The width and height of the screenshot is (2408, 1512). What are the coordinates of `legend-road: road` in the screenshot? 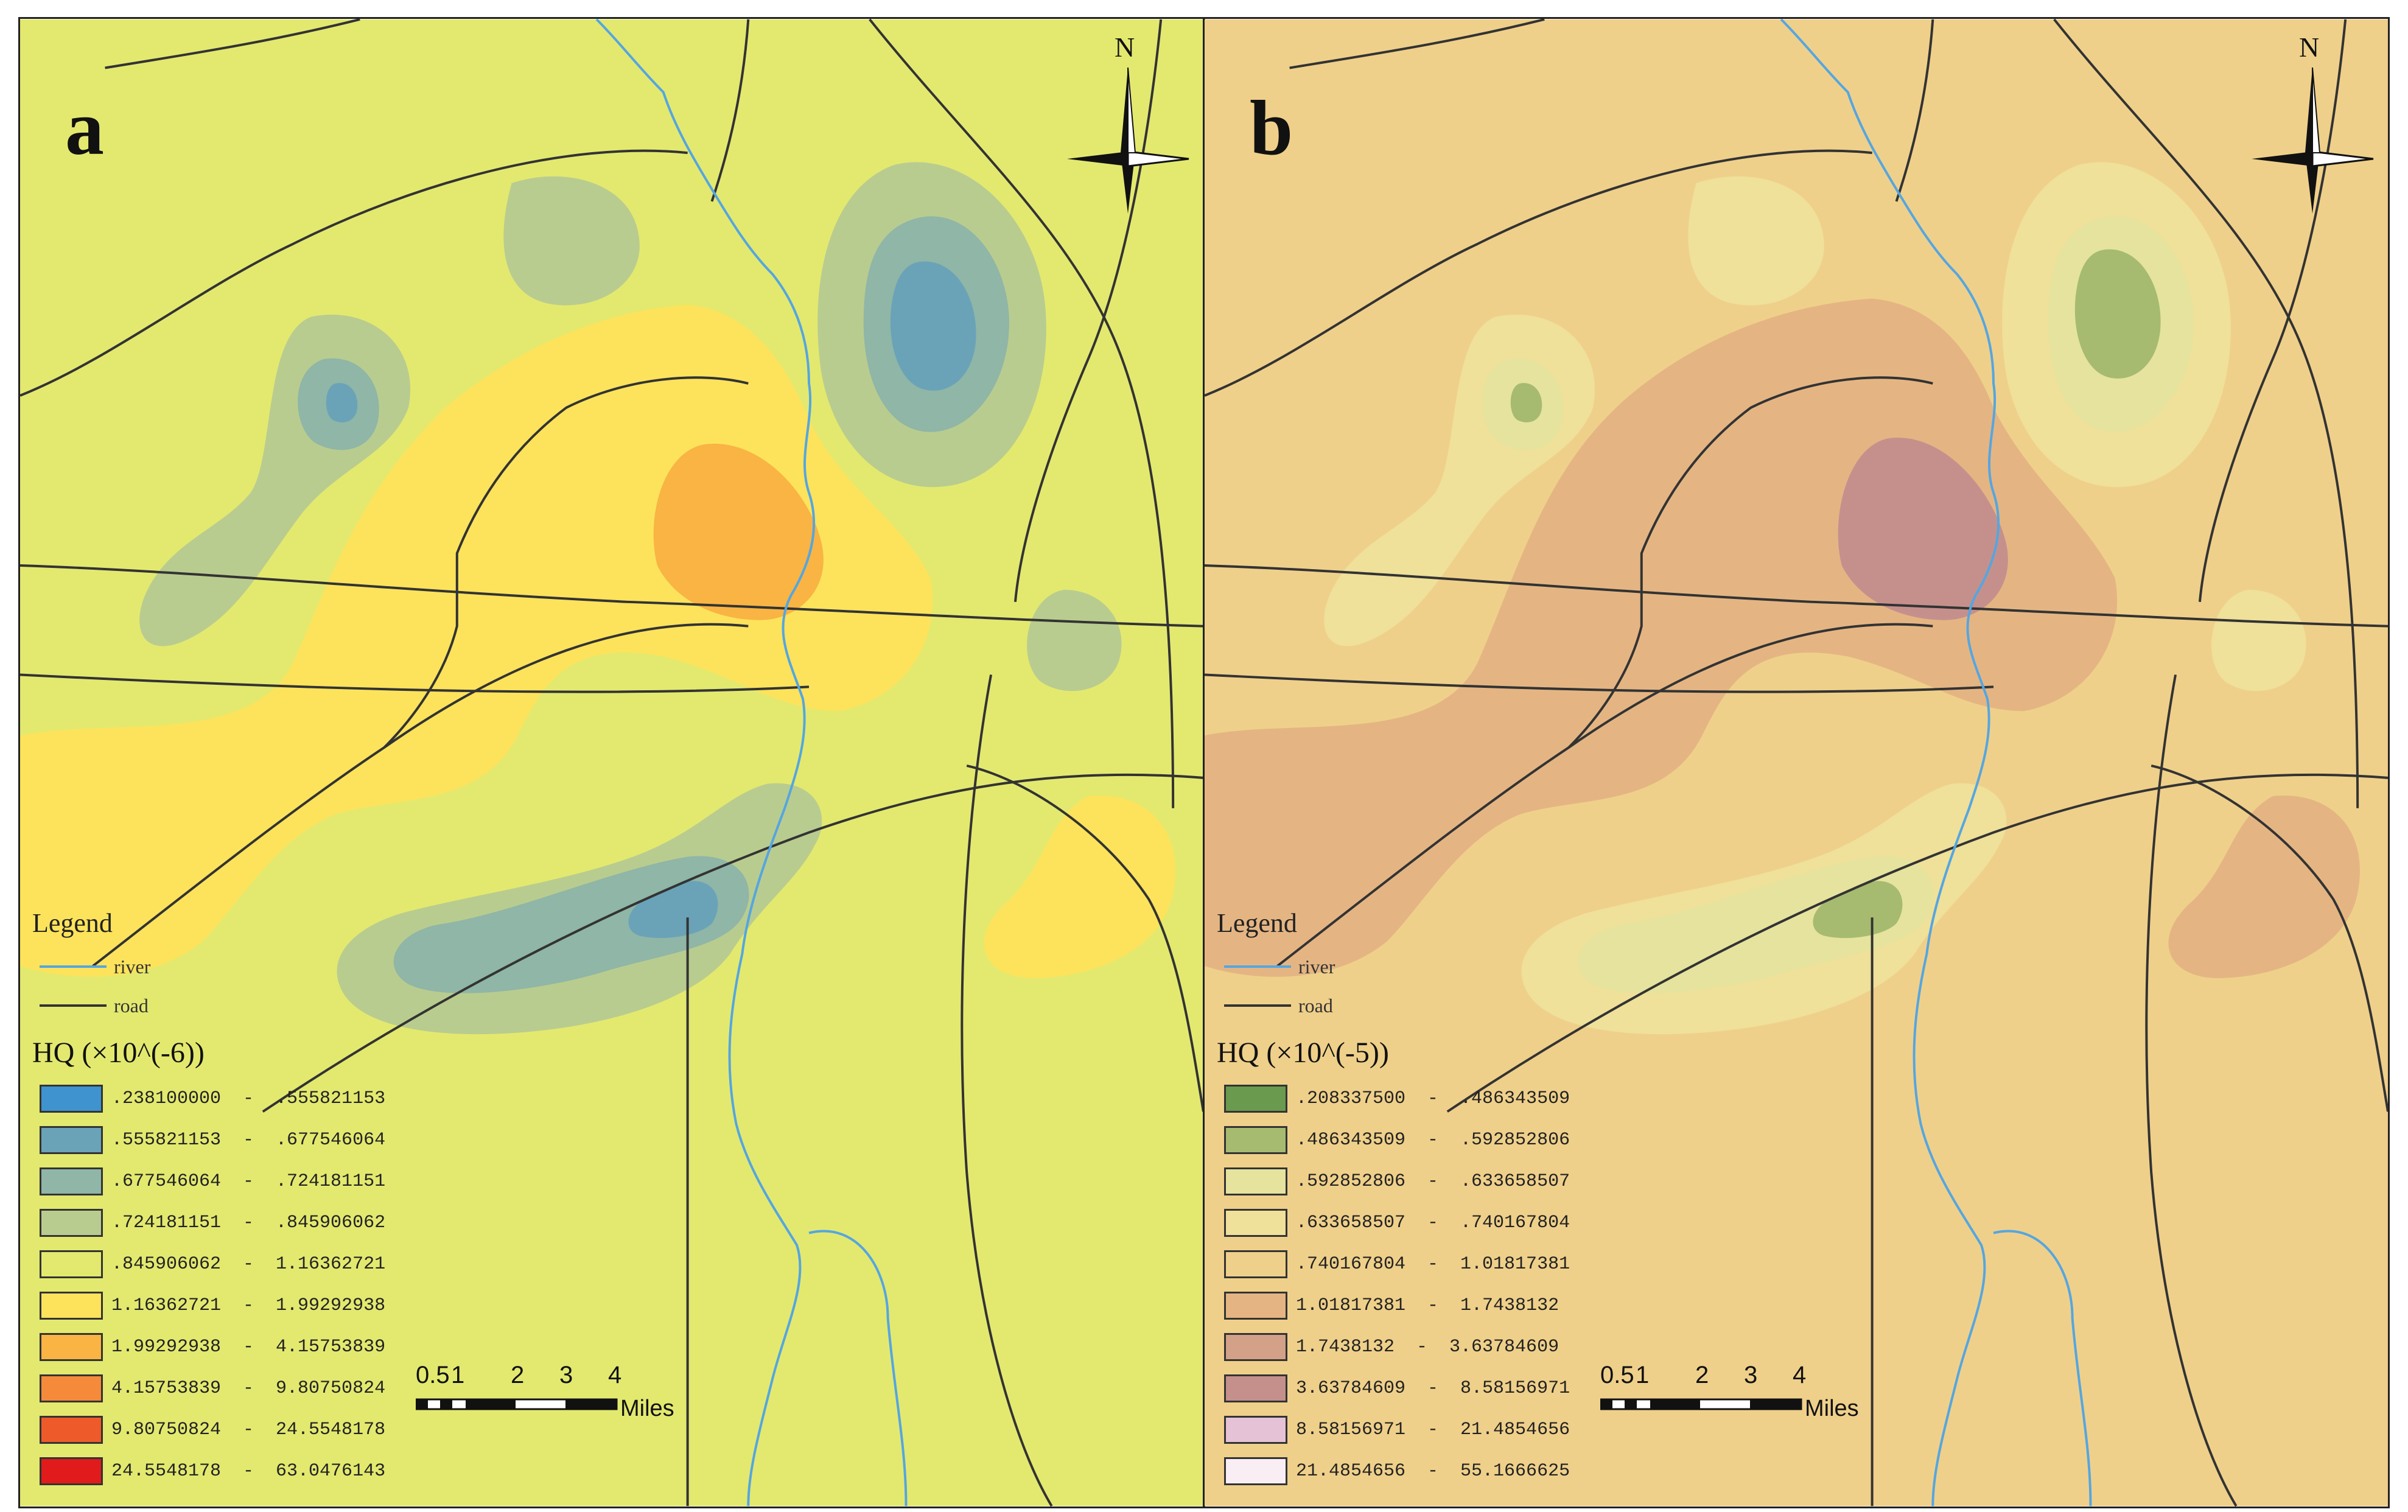 It's located at (227, 1005).